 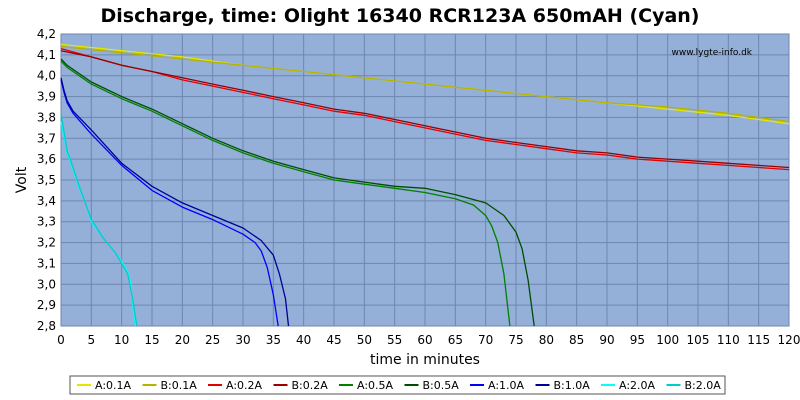 I want to click on y-tick-label: 3,3, so click(x=46, y=222).